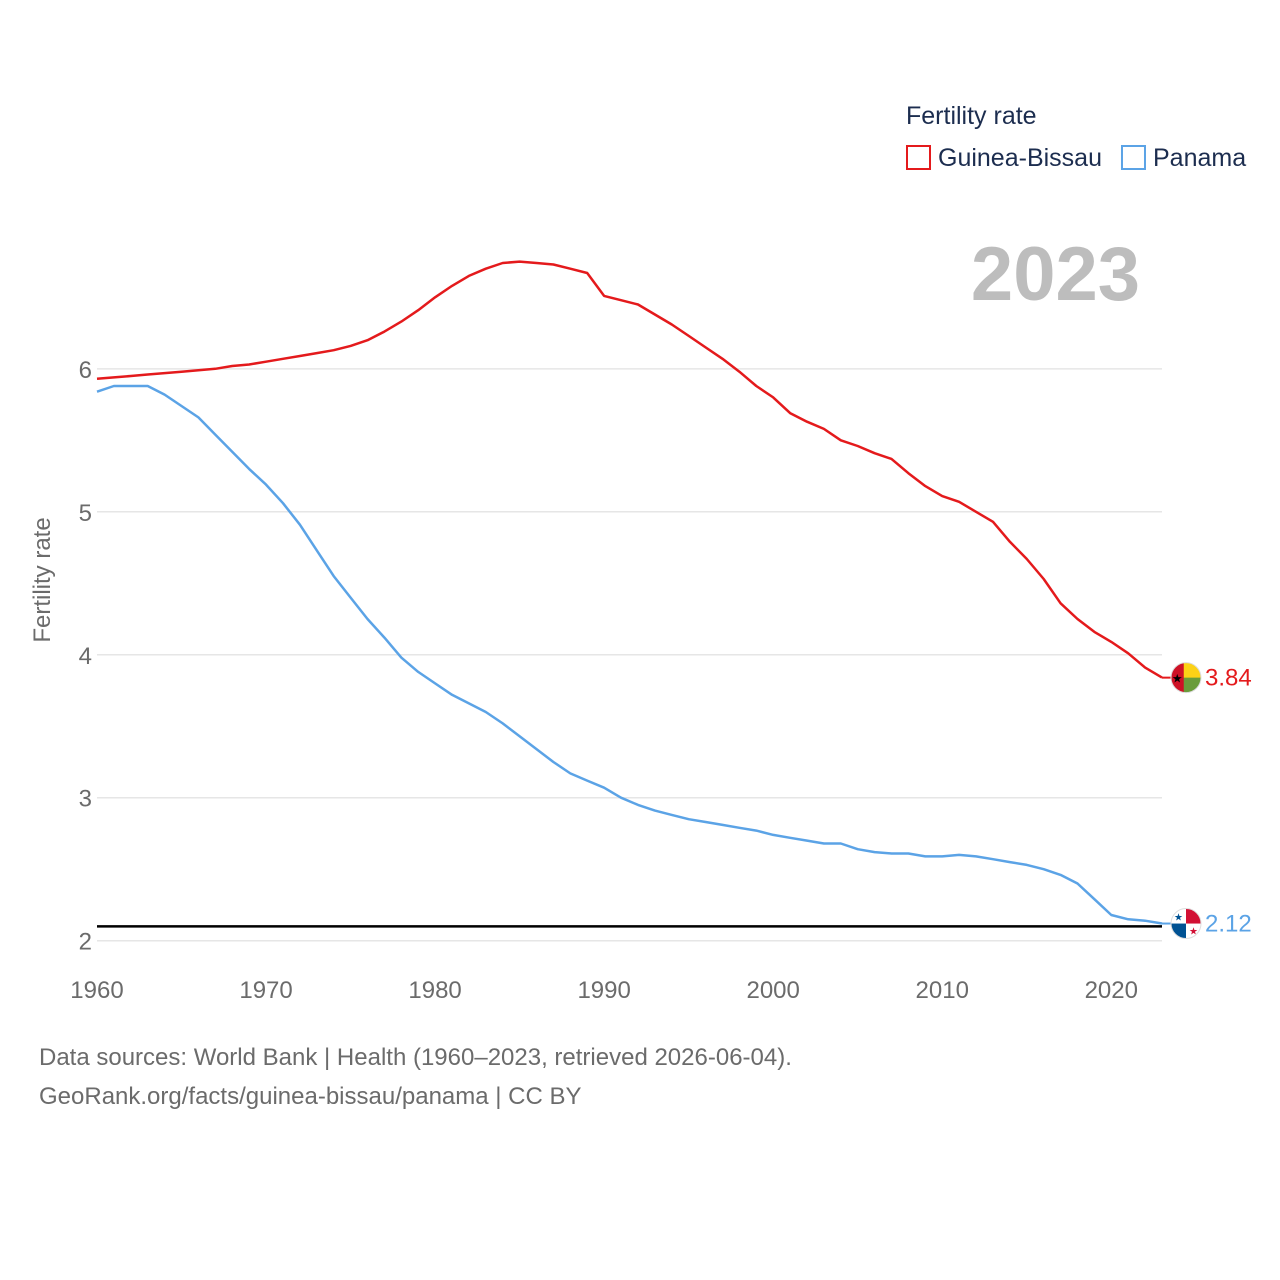  I want to click on end-label-guinea-bissau: 3.84, so click(1228, 678).